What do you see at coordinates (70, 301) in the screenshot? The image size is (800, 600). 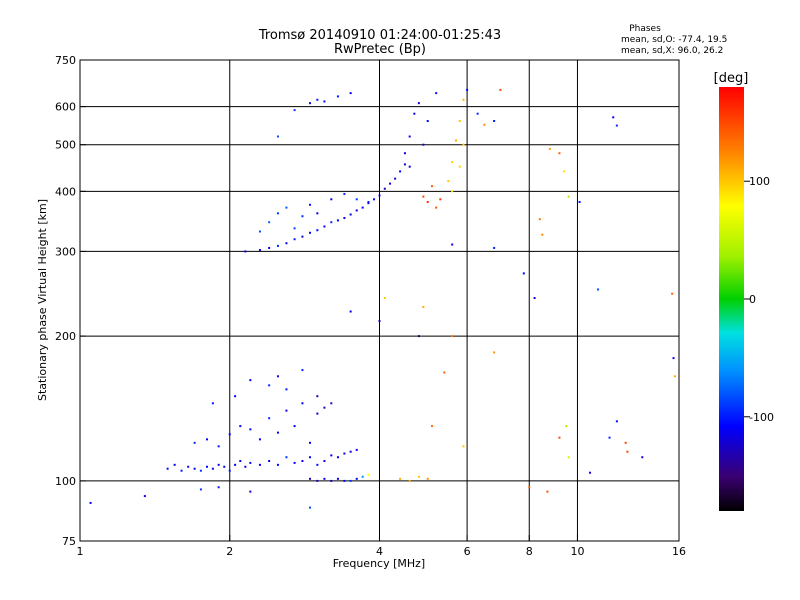 I see `y-axis-ticks: 75 100 200 300 400 500 600 750` at bounding box center [70, 301].